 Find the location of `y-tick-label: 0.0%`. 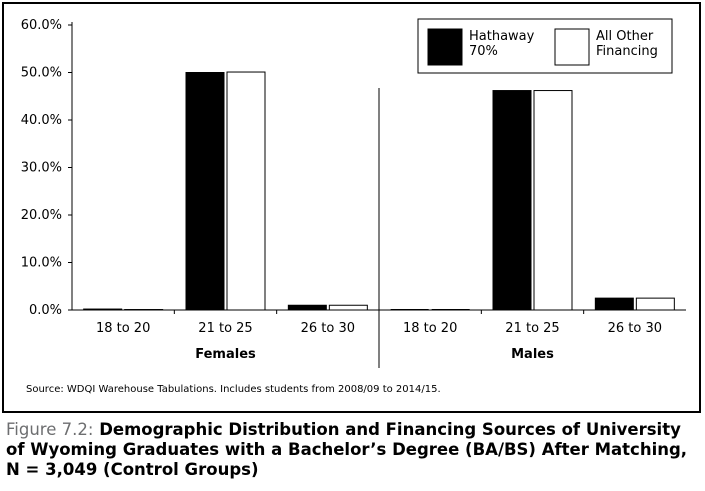

y-tick-label: 0.0% is located at coordinates (45, 310).